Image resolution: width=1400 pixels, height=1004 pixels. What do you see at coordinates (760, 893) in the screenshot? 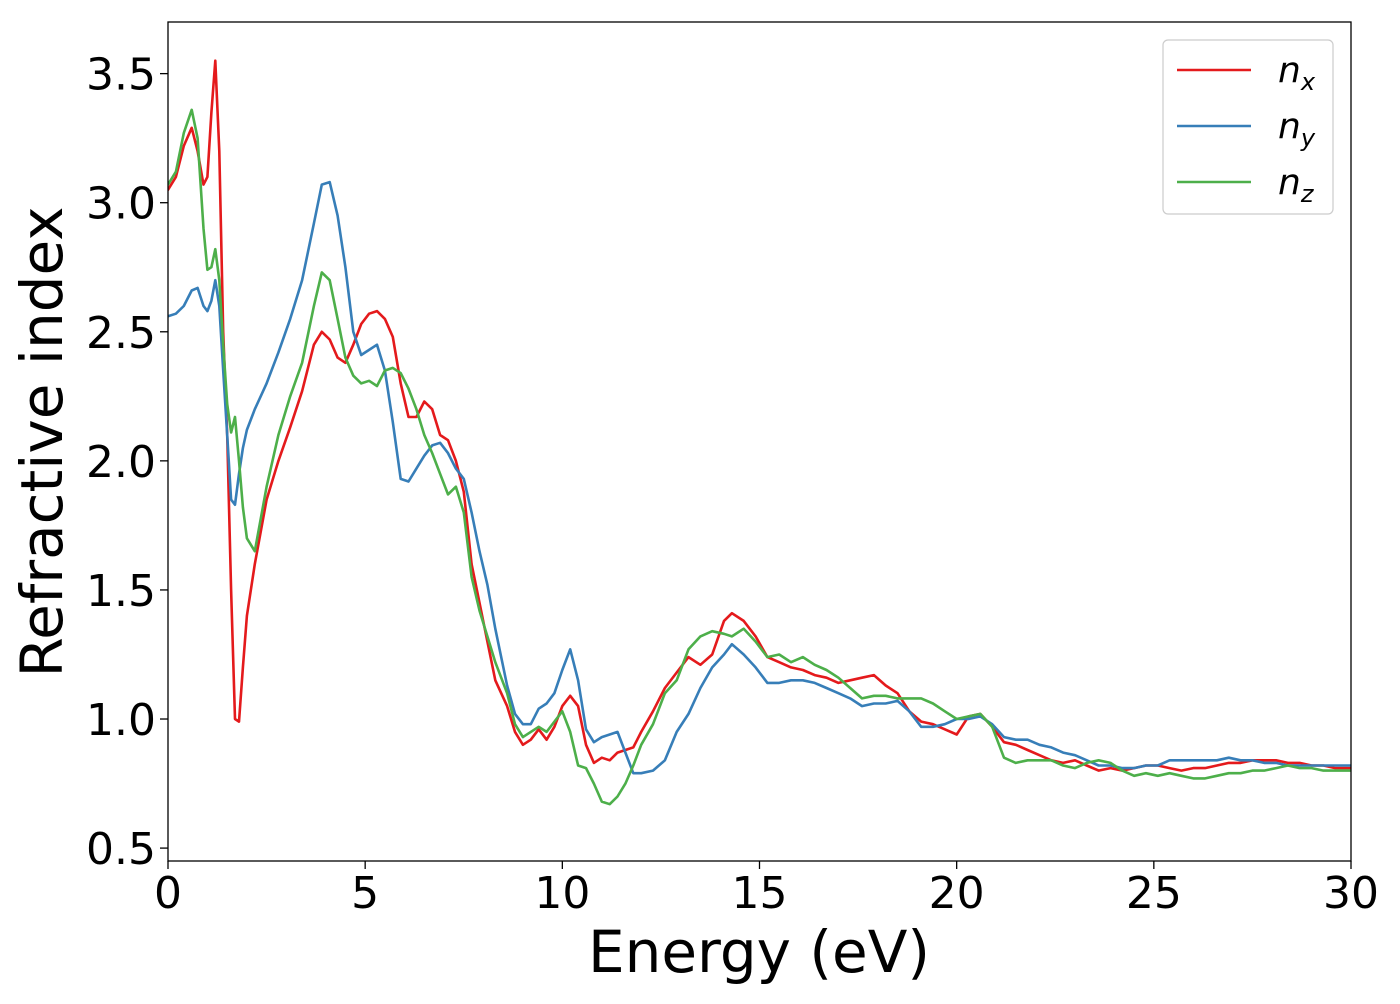
I see `x-tick-label: 15` at bounding box center [760, 893].